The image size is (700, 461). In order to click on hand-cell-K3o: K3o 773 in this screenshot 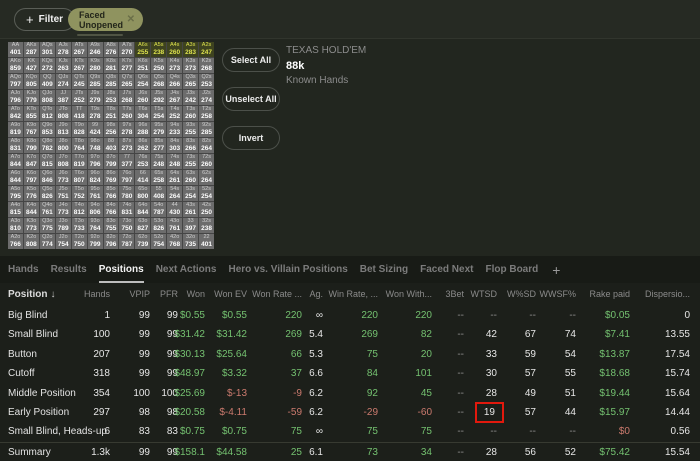, I will do `click(31, 225)`.